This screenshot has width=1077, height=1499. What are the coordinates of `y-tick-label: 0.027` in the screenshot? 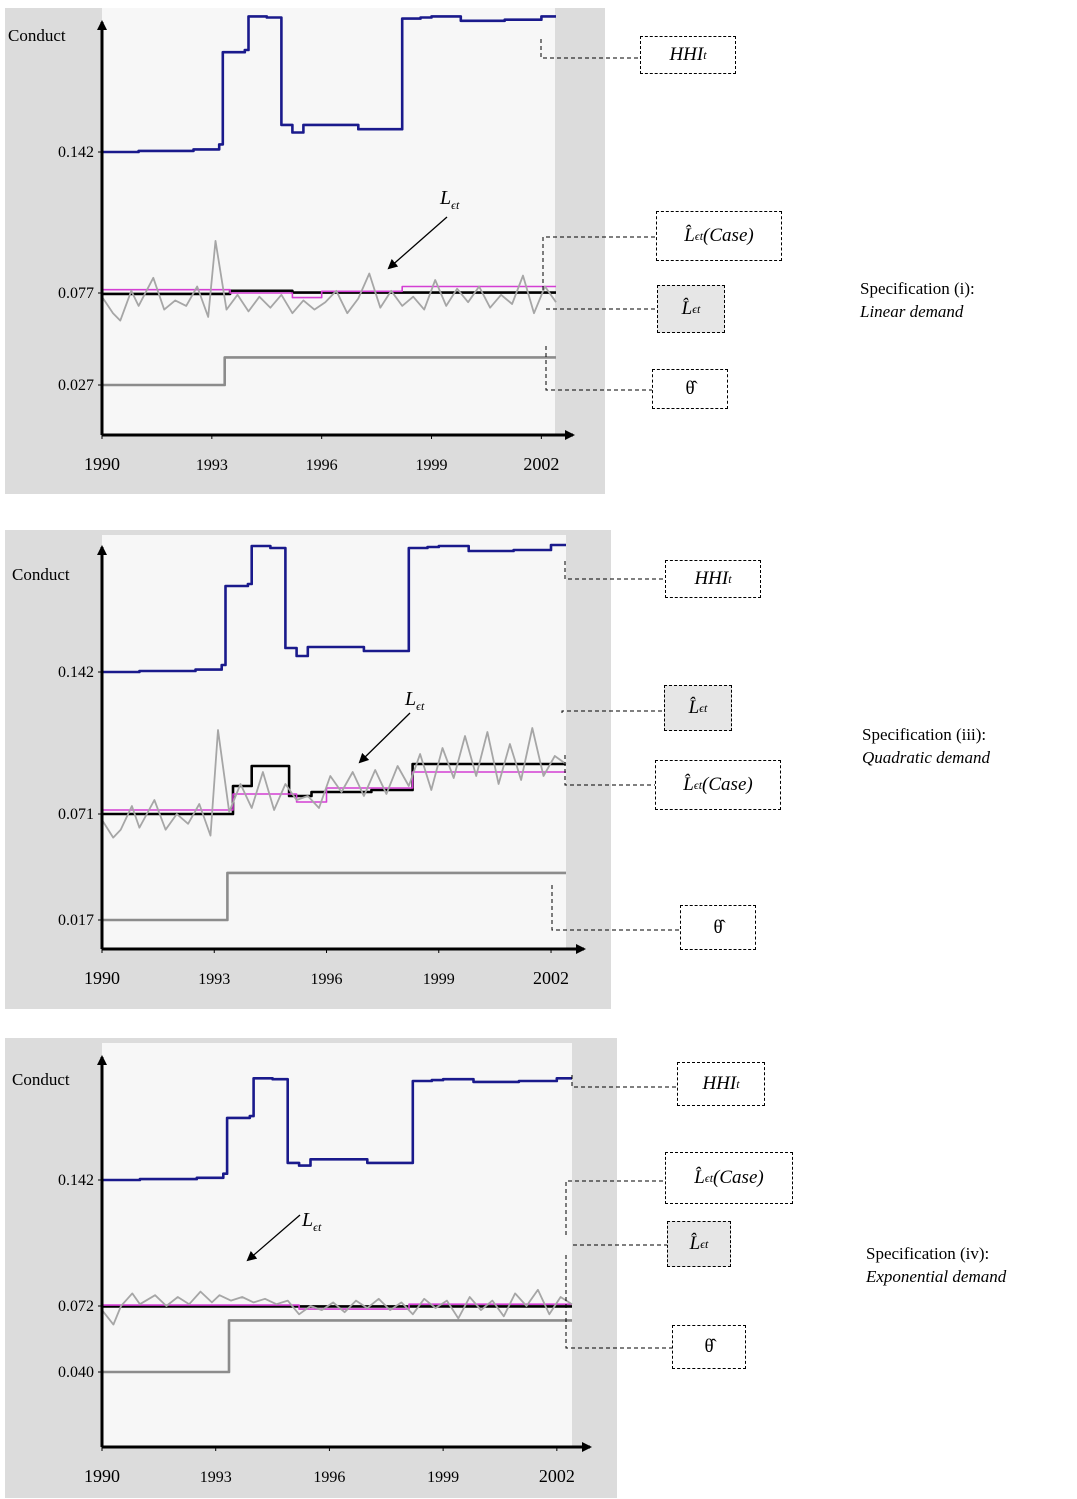 It's located at (76, 385).